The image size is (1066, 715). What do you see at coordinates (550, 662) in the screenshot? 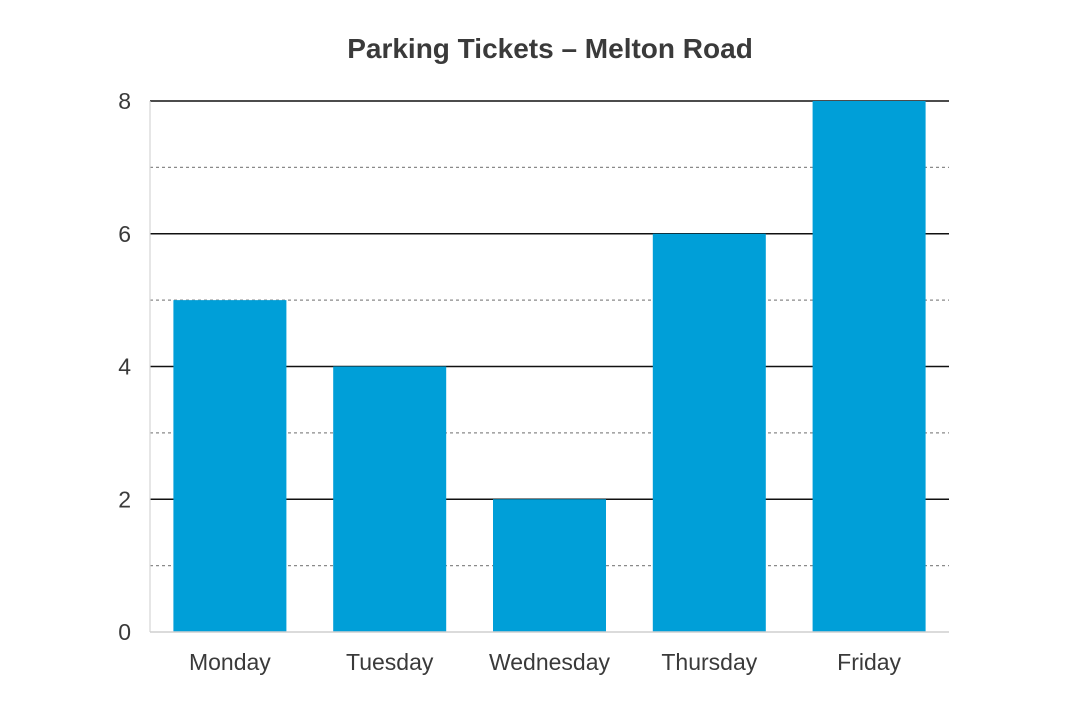
I see `x-tick-label: Wednesday` at bounding box center [550, 662].